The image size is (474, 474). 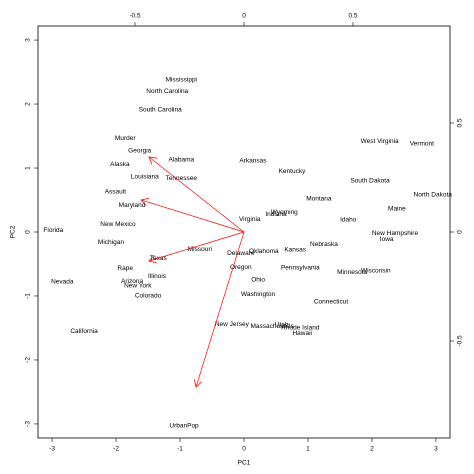 I want to click on point-label: West Virginia, so click(x=380, y=141).